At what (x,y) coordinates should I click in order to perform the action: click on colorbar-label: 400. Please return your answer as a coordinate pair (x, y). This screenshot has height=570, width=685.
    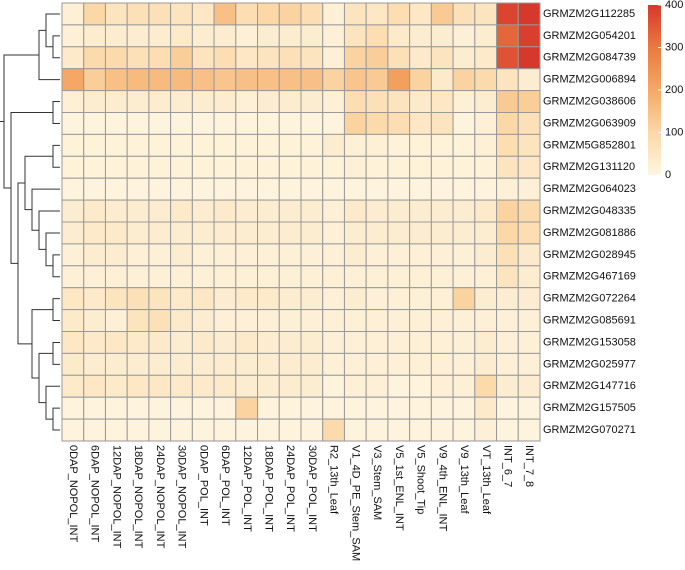
    Looking at the image, I should click on (674, 5).